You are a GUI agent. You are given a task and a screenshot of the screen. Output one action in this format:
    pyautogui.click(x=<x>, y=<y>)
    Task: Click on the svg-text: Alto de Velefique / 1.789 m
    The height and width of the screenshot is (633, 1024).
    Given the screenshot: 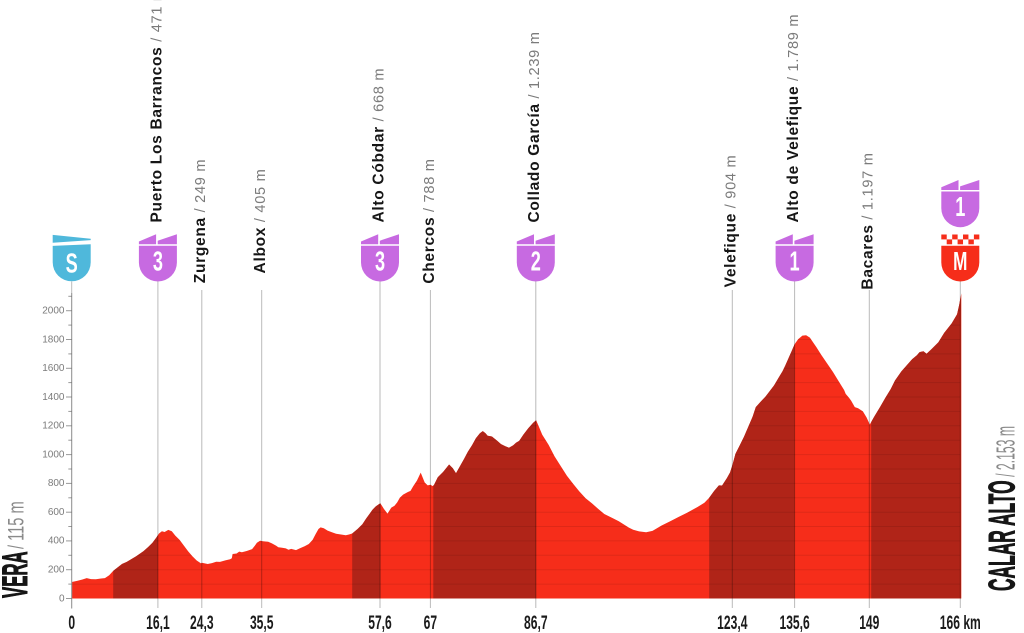 What is the action you would take?
    pyautogui.click(x=793, y=118)
    